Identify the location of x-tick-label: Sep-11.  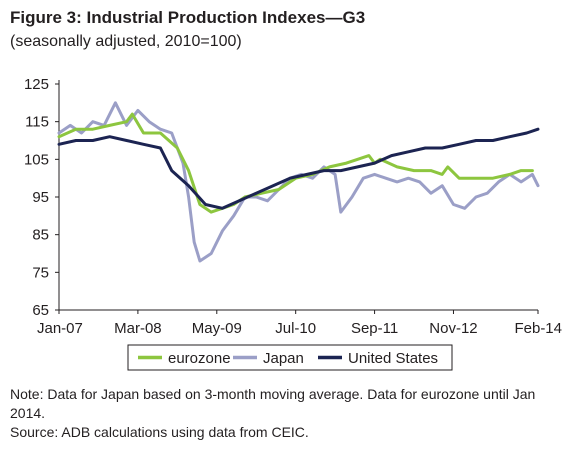
(374, 328).